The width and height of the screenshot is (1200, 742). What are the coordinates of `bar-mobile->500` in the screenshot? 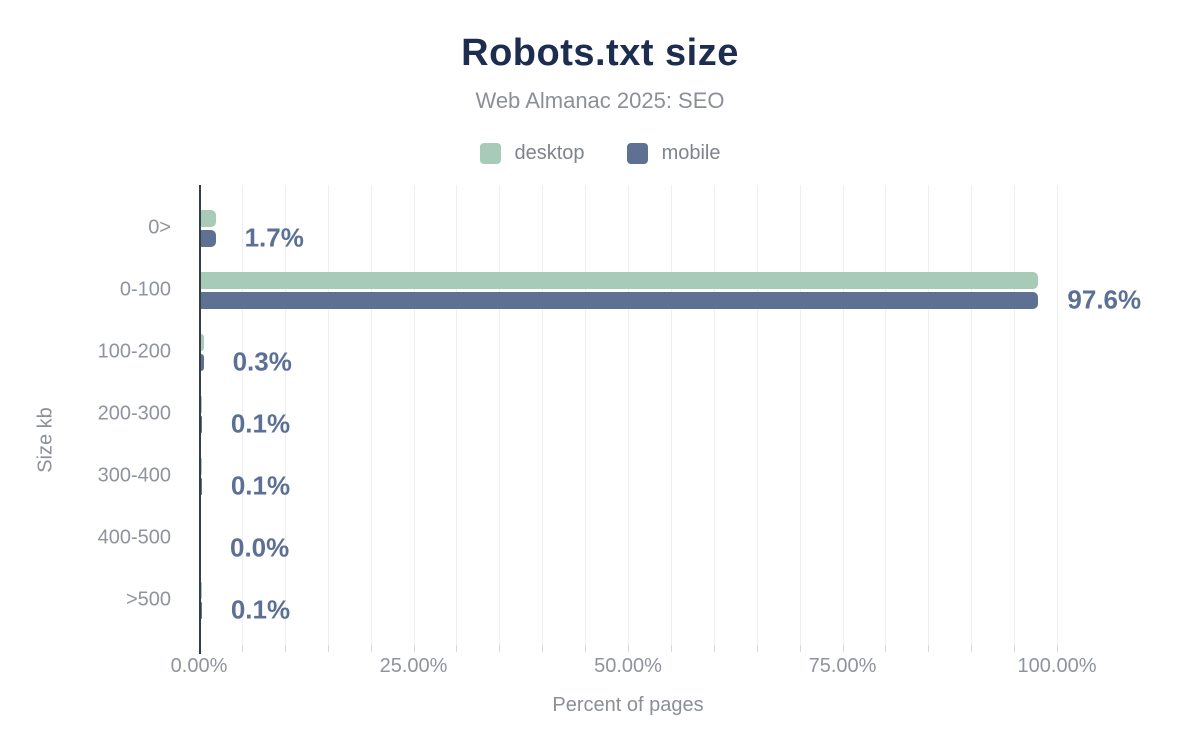 It's located at (201, 610).